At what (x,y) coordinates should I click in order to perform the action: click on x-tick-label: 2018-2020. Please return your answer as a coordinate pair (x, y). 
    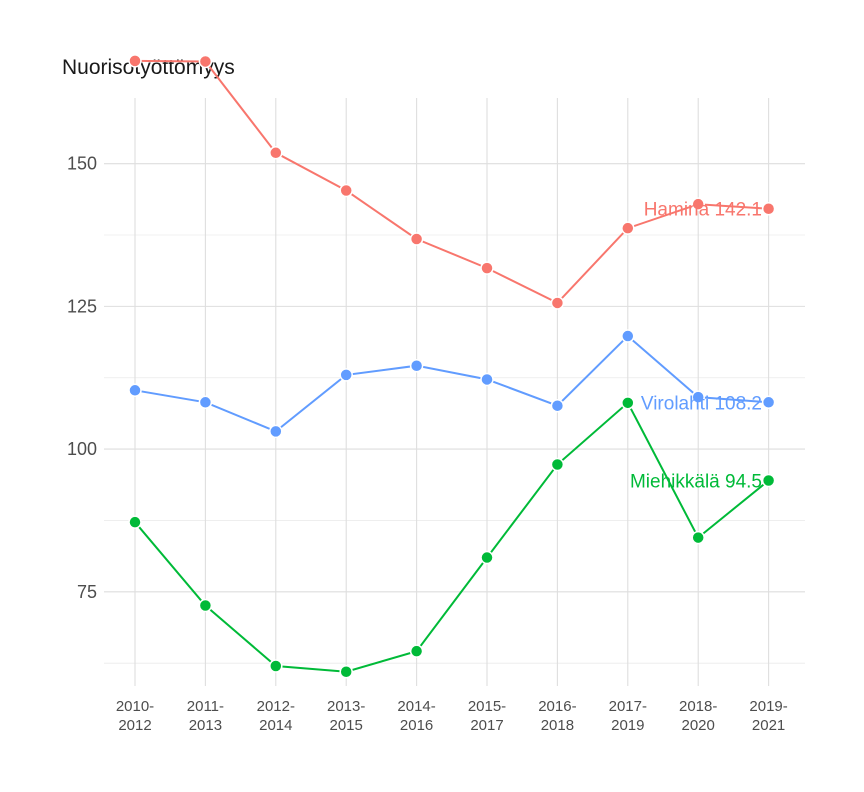
    Looking at the image, I should click on (698, 716).